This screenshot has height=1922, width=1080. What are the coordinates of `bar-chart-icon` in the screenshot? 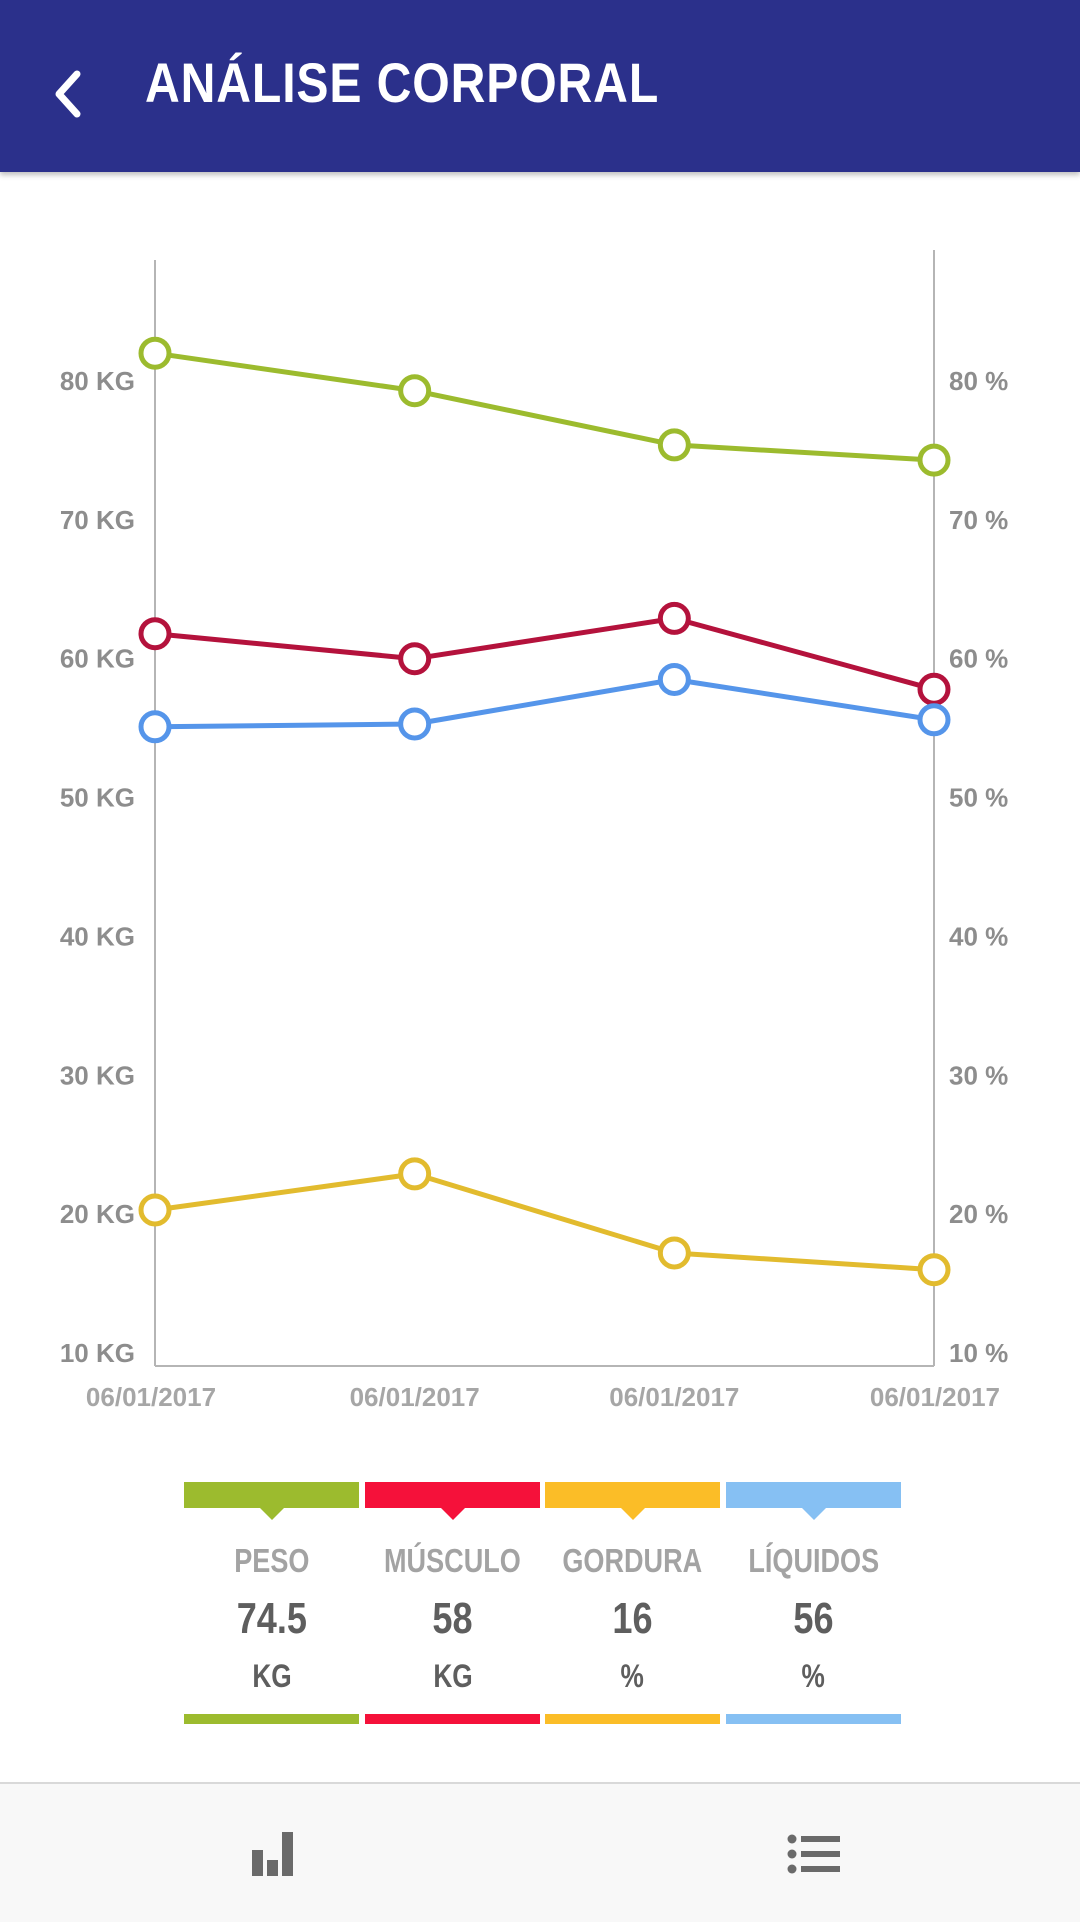 It's located at (272, 1854).